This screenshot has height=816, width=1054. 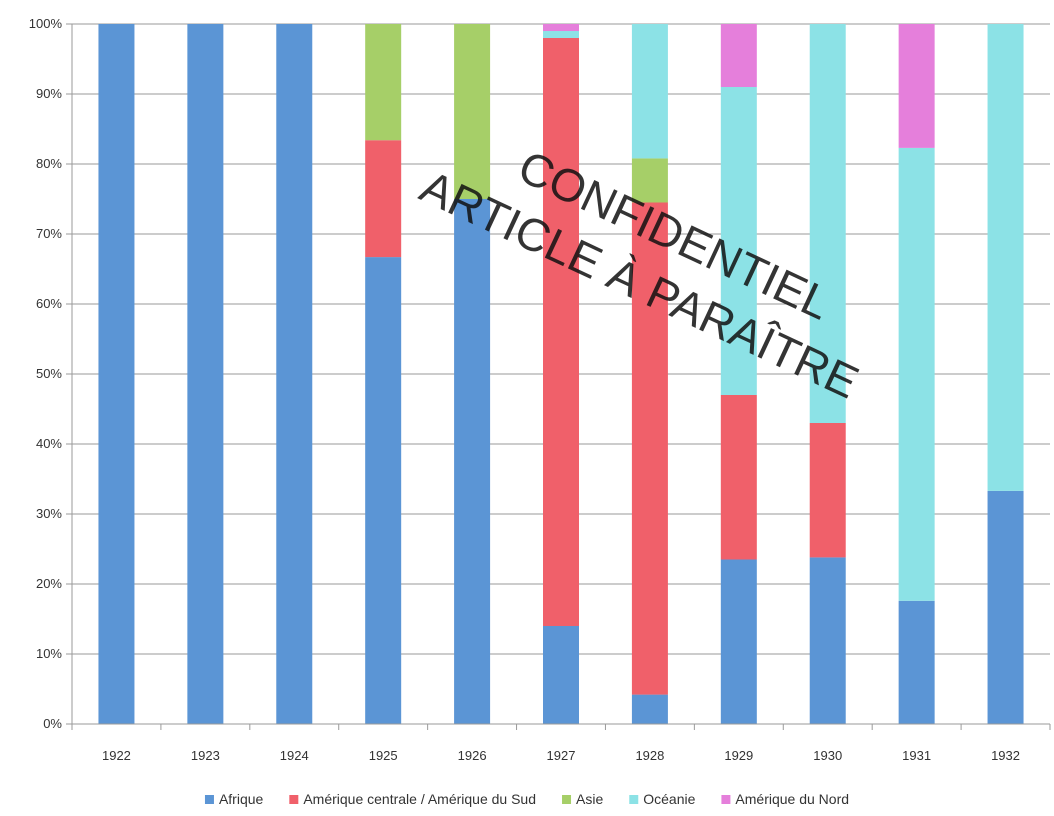 I want to click on x-tick-label: 1925, so click(x=383, y=755).